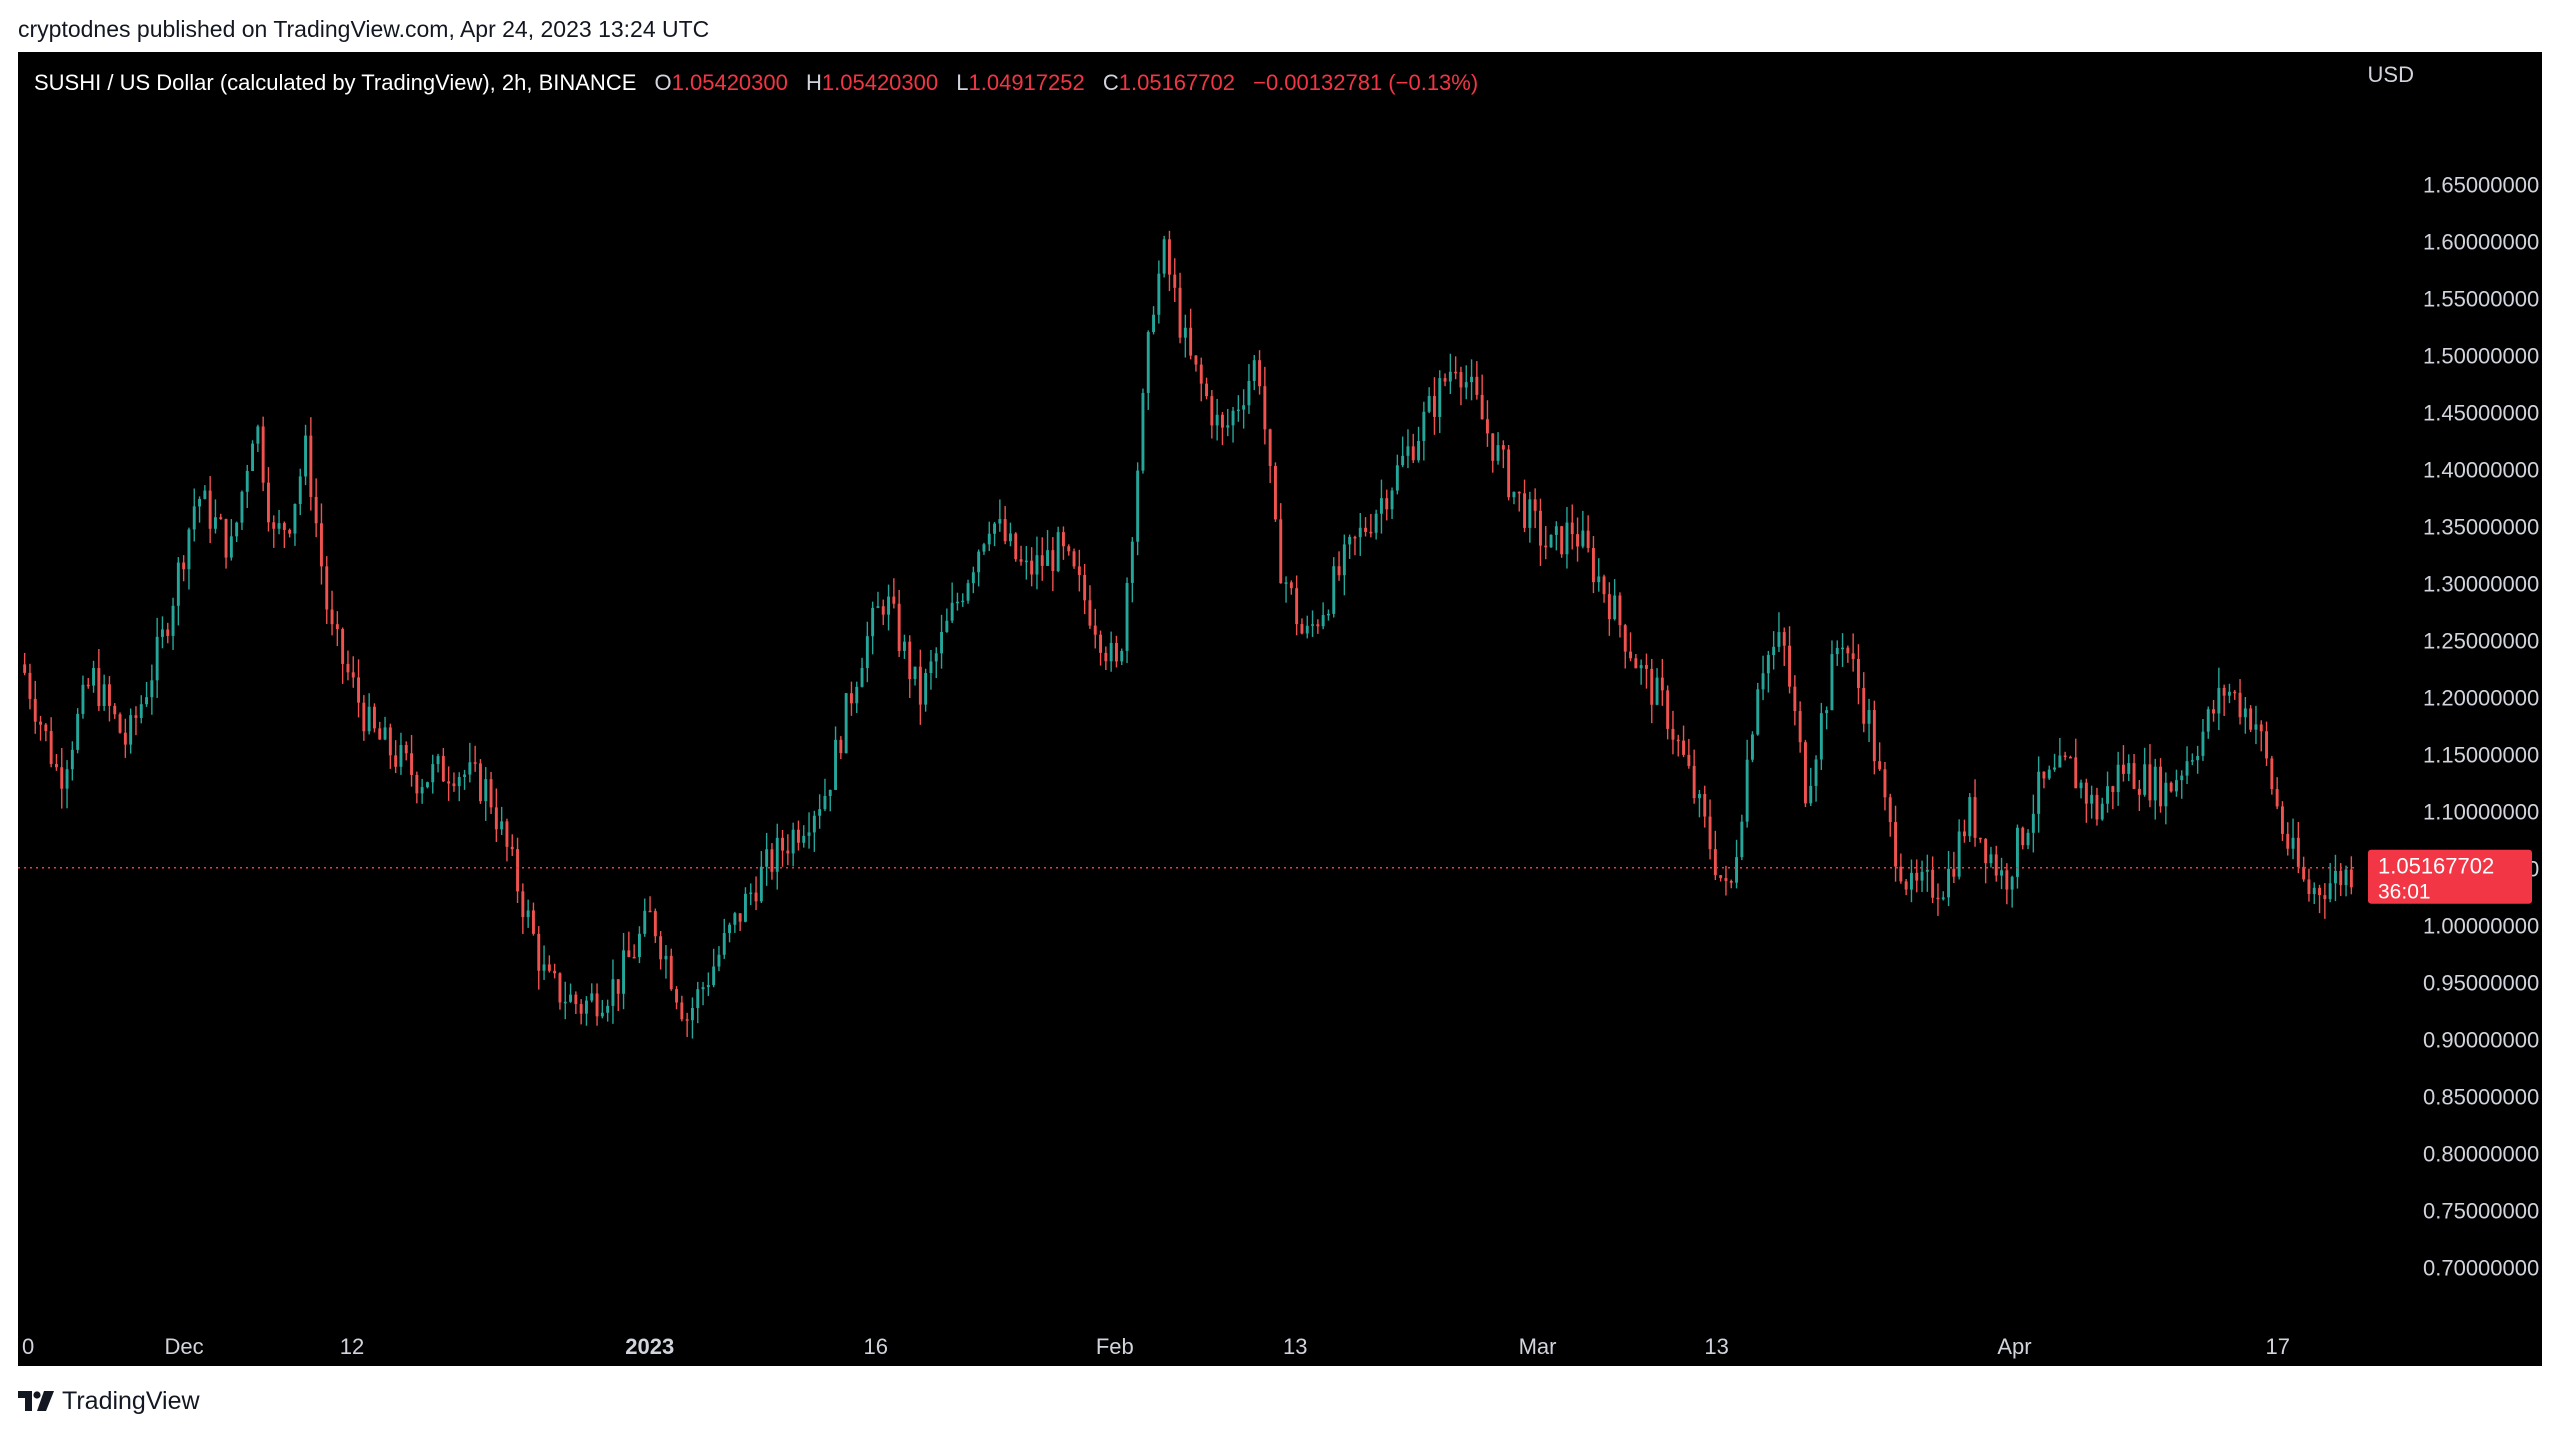 The height and width of the screenshot is (1433, 2560). Describe the element at coordinates (2390, 74) in the screenshot. I see `currency-label: USD` at that location.